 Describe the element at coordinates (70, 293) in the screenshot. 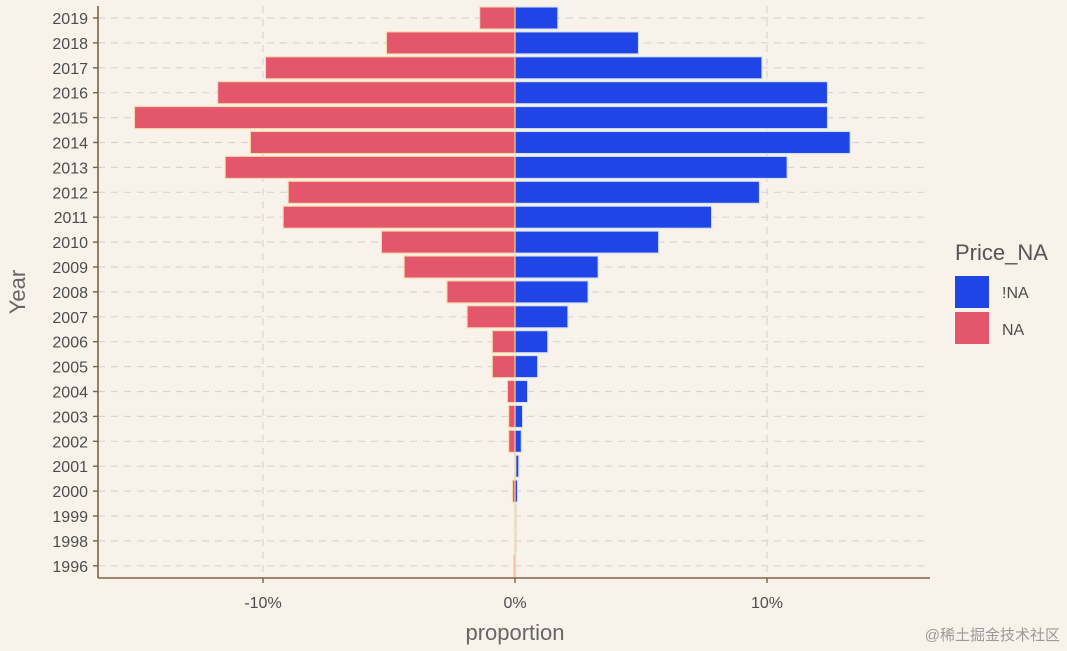

I see `y-tick-label-2008: 2008` at that location.